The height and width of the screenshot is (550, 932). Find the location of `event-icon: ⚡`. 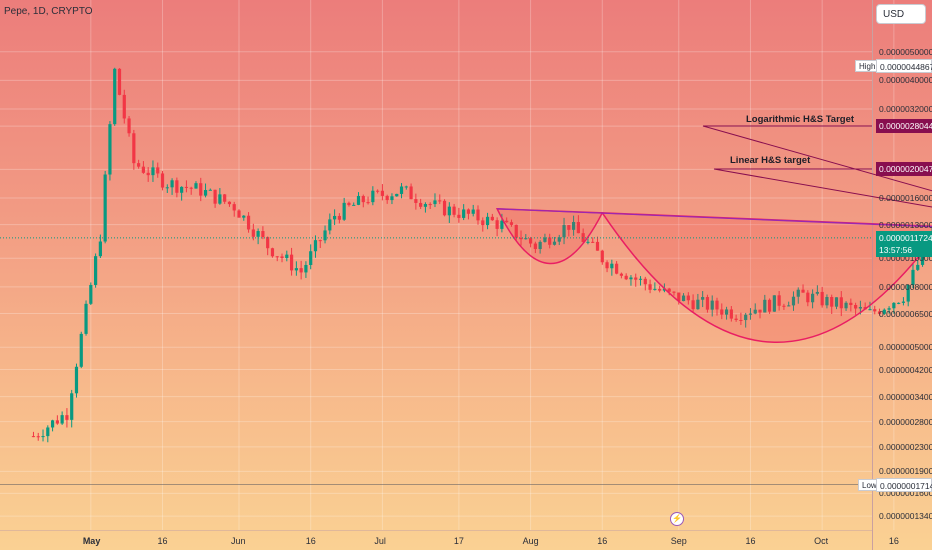

event-icon: ⚡ is located at coordinates (677, 519).